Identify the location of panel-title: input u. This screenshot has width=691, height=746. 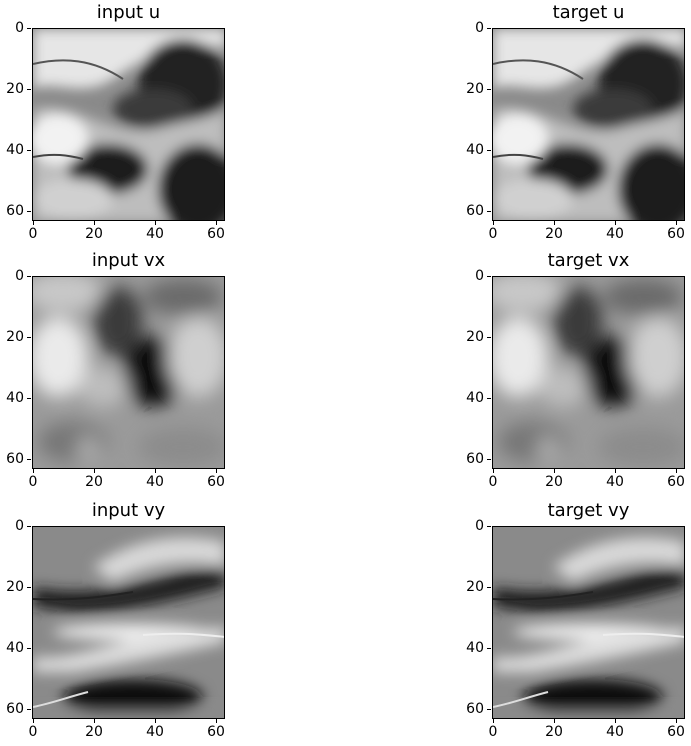
(128, 12).